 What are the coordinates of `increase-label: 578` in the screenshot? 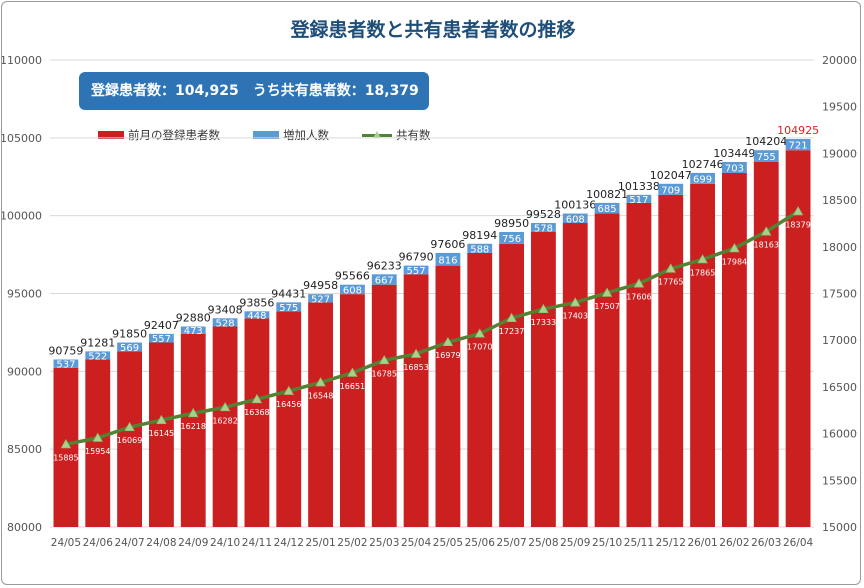 It's located at (543, 229).